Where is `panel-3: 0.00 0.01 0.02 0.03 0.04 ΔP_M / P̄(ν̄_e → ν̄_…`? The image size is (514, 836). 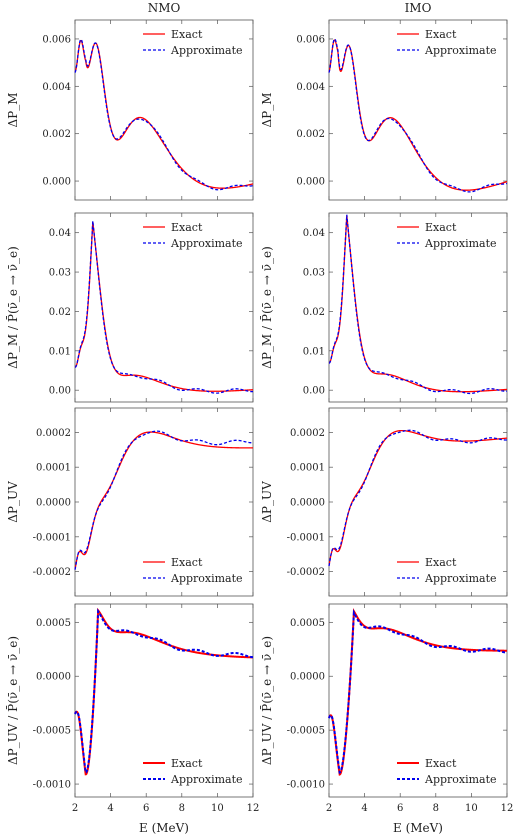
panel-3: 0.00 0.01 0.02 0.03 0.04 ΔP_M / P̄(ν̄_e → ν̄_… is located at coordinates (129, 307).